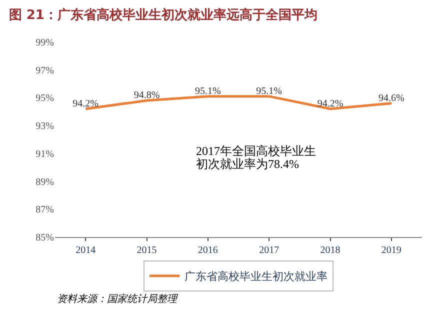 This screenshot has height=322, width=442. I want to click on x-tick-label: 2015, so click(146, 250).